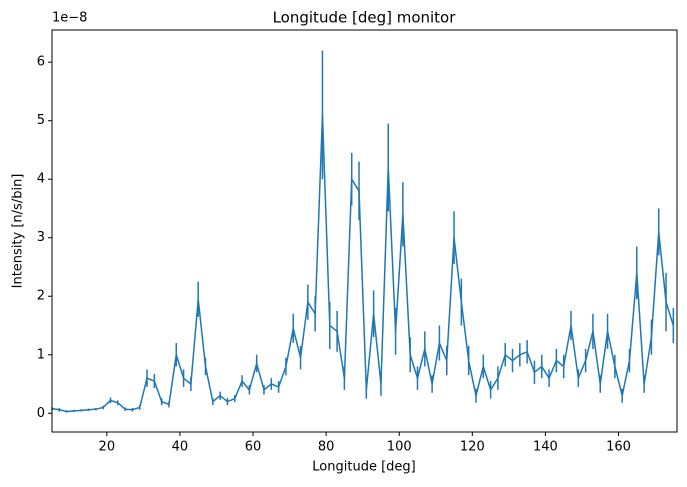  Describe the element at coordinates (618, 447) in the screenshot. I see `x-tick-label: 160` at that location.